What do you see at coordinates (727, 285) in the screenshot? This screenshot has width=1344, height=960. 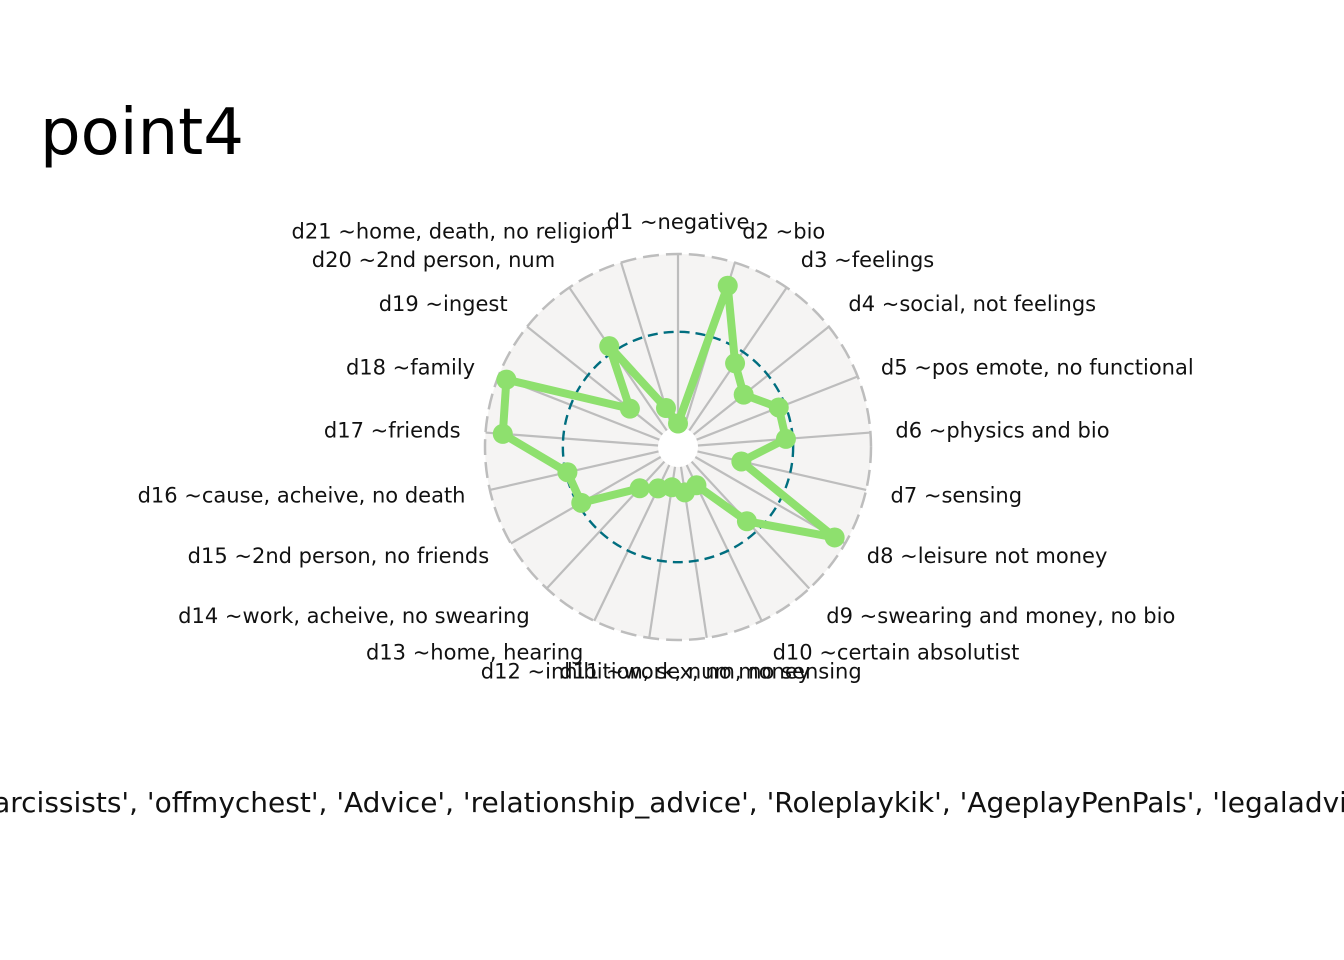 I see `point-d2` at bounding box center [727, 285].